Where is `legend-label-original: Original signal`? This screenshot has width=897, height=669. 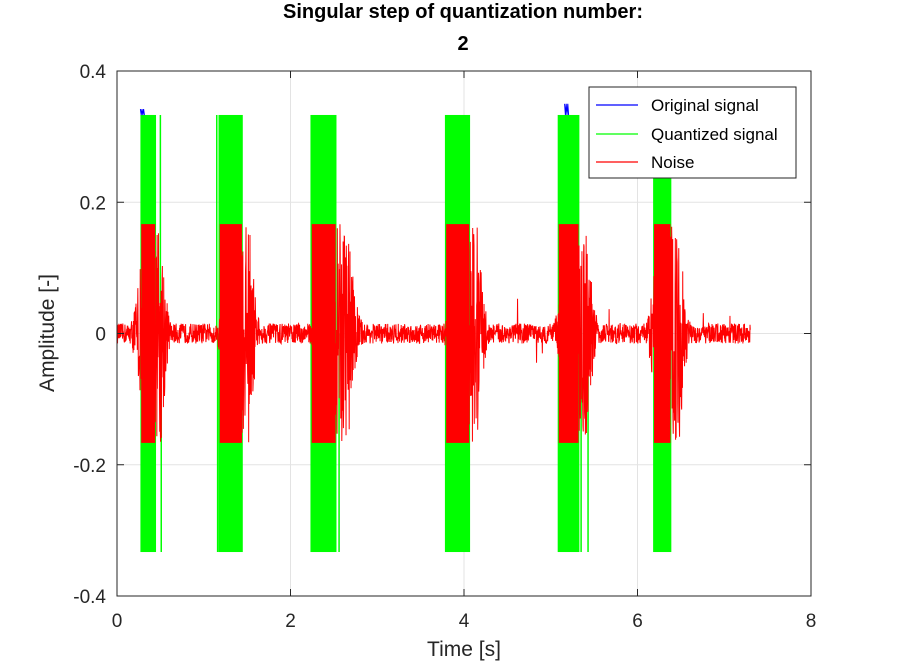
legend-label-original: Original signal is located at coordinates (705, 105).